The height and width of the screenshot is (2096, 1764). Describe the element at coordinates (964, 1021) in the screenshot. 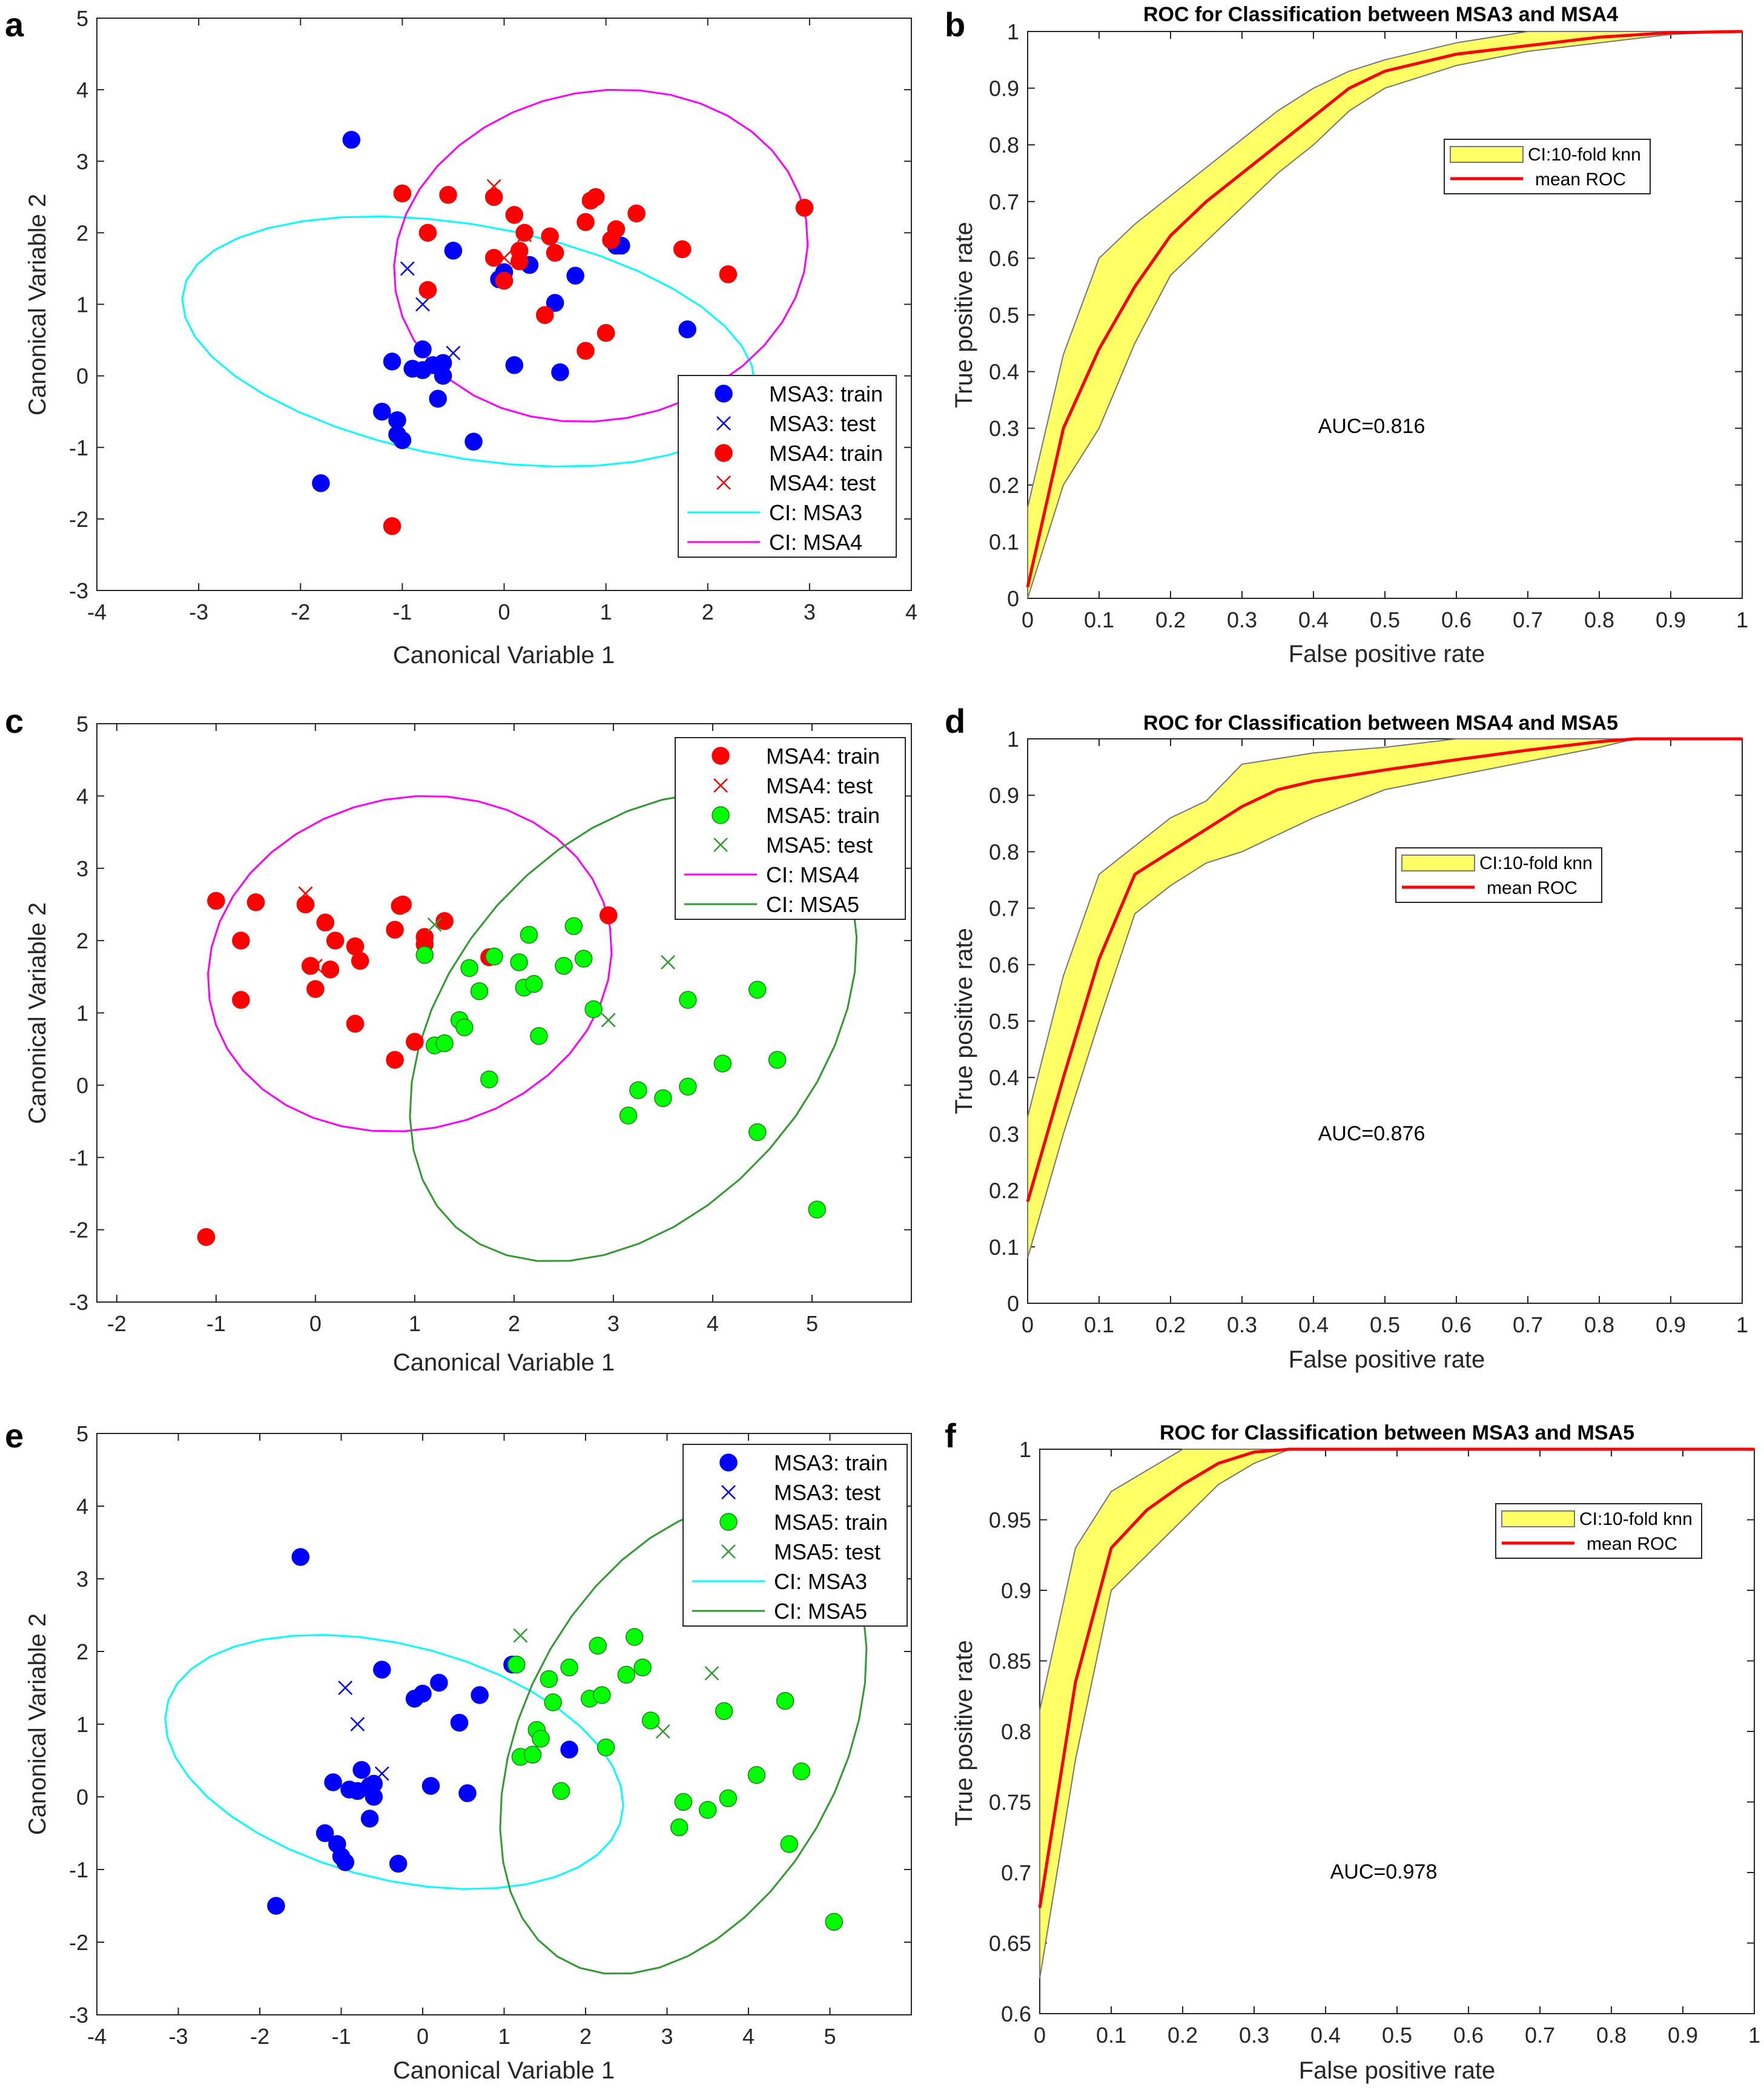

I see `y-axis-label: True positive rate` at that location.